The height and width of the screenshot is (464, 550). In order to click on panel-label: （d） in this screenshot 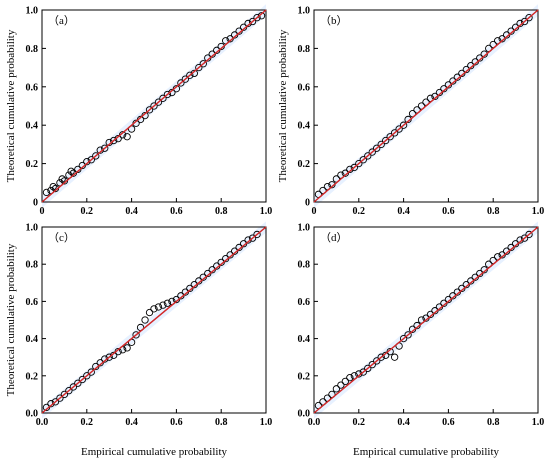, I will do `click(334, 237)`.